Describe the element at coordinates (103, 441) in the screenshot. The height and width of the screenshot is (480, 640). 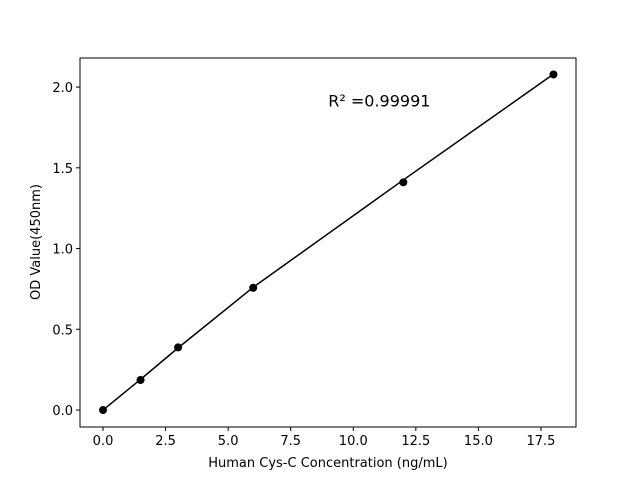
I see `x-tick-label: 0.0` at that location.